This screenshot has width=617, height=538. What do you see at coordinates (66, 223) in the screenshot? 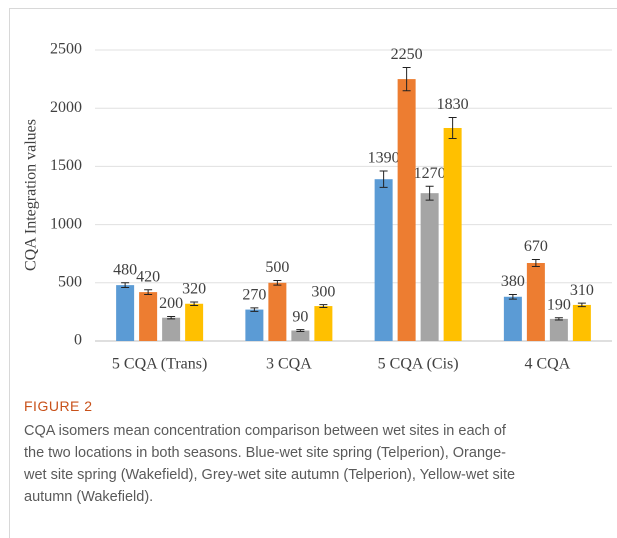
I see `y-tick-label: 1000` at bounding box center [66, 223].